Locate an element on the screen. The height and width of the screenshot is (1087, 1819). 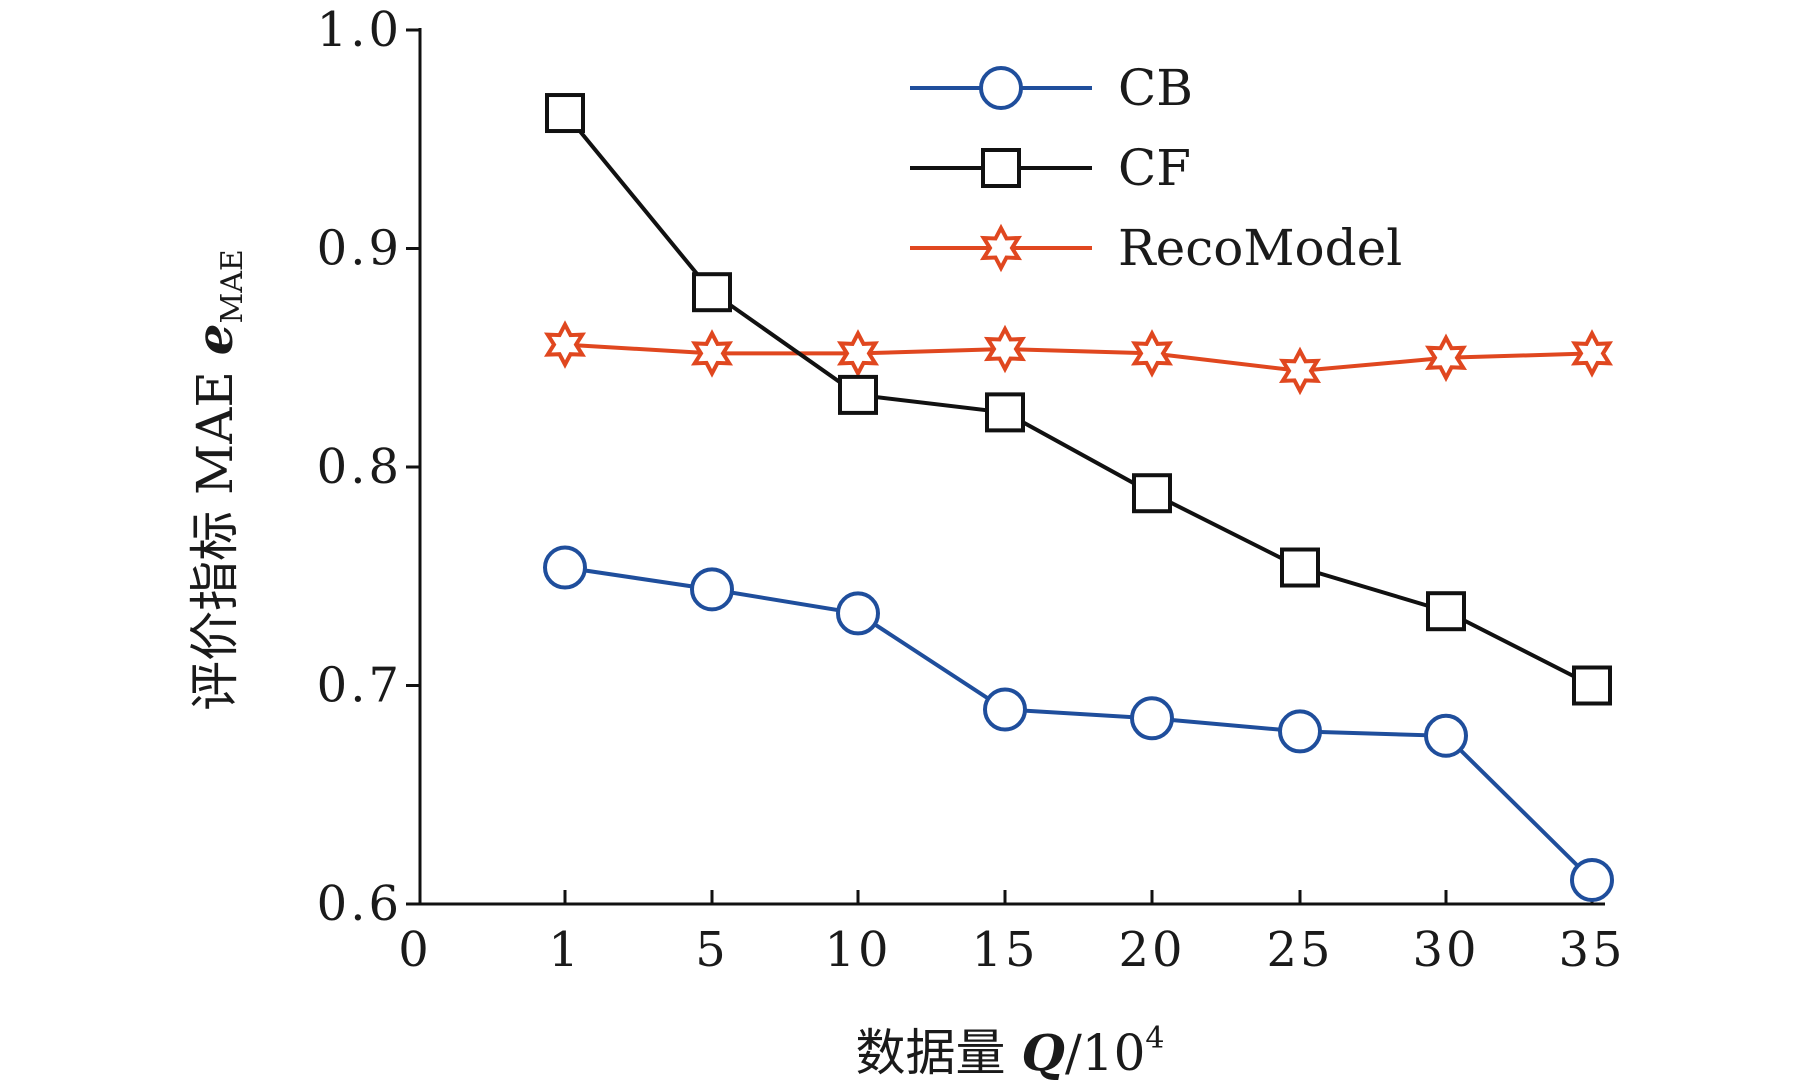
y-tick-label: 0.6 is located at coordinates (359, 904).